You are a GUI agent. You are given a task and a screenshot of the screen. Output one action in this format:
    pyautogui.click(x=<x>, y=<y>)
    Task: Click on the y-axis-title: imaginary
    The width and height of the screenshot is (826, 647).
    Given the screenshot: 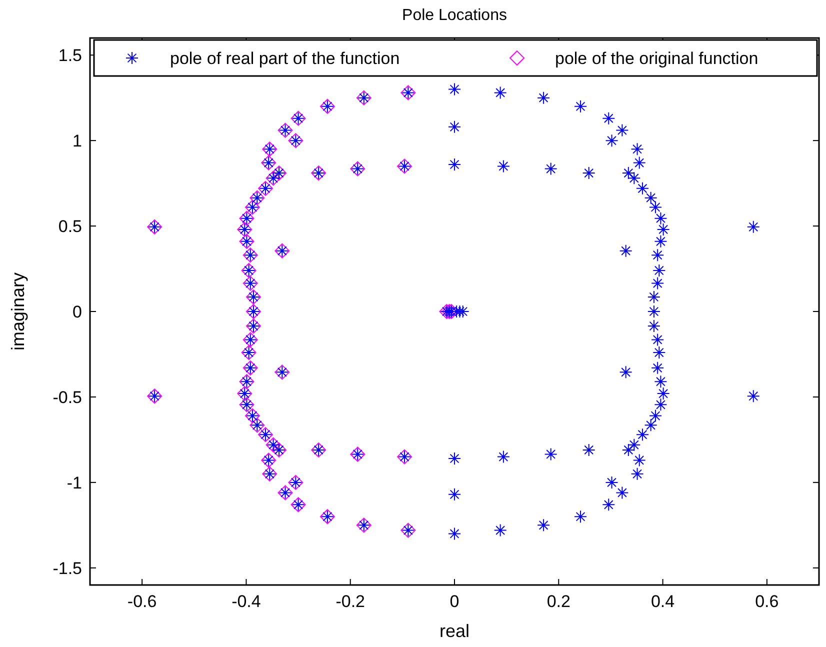 What is the action you would take?
    pyautogui.click(x=18, y=311)
    